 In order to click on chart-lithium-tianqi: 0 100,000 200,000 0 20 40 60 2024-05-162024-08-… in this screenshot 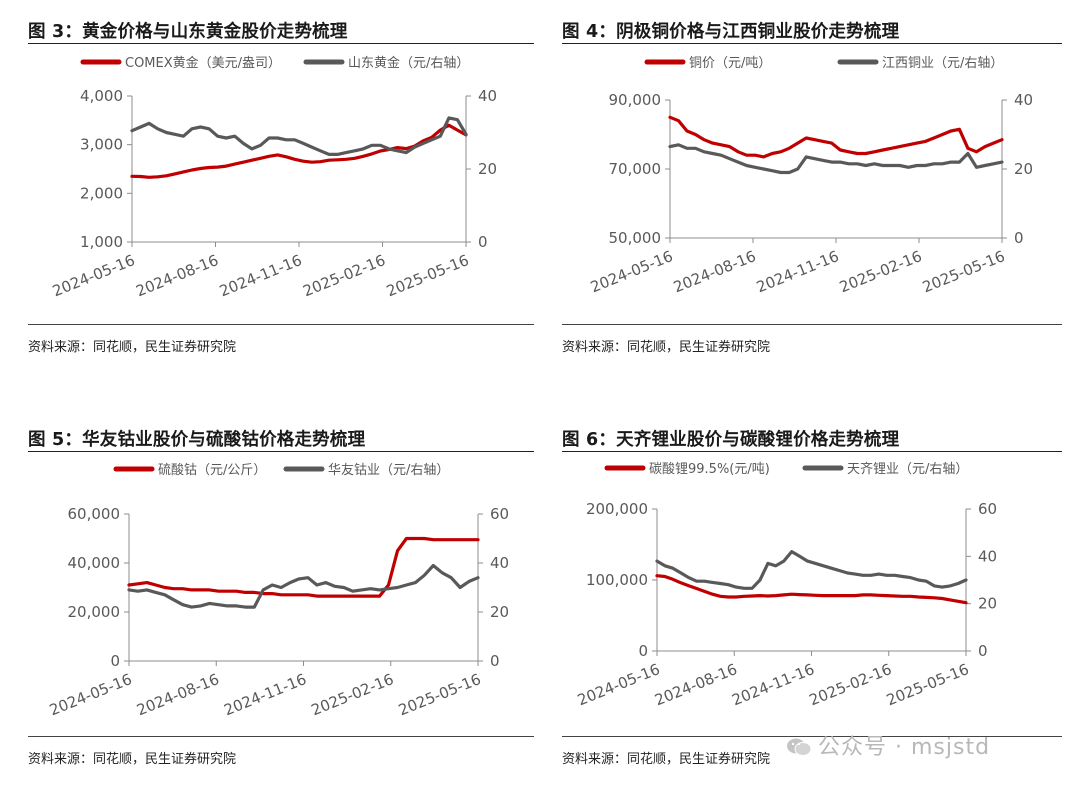, I will do `click(786, 585)`.